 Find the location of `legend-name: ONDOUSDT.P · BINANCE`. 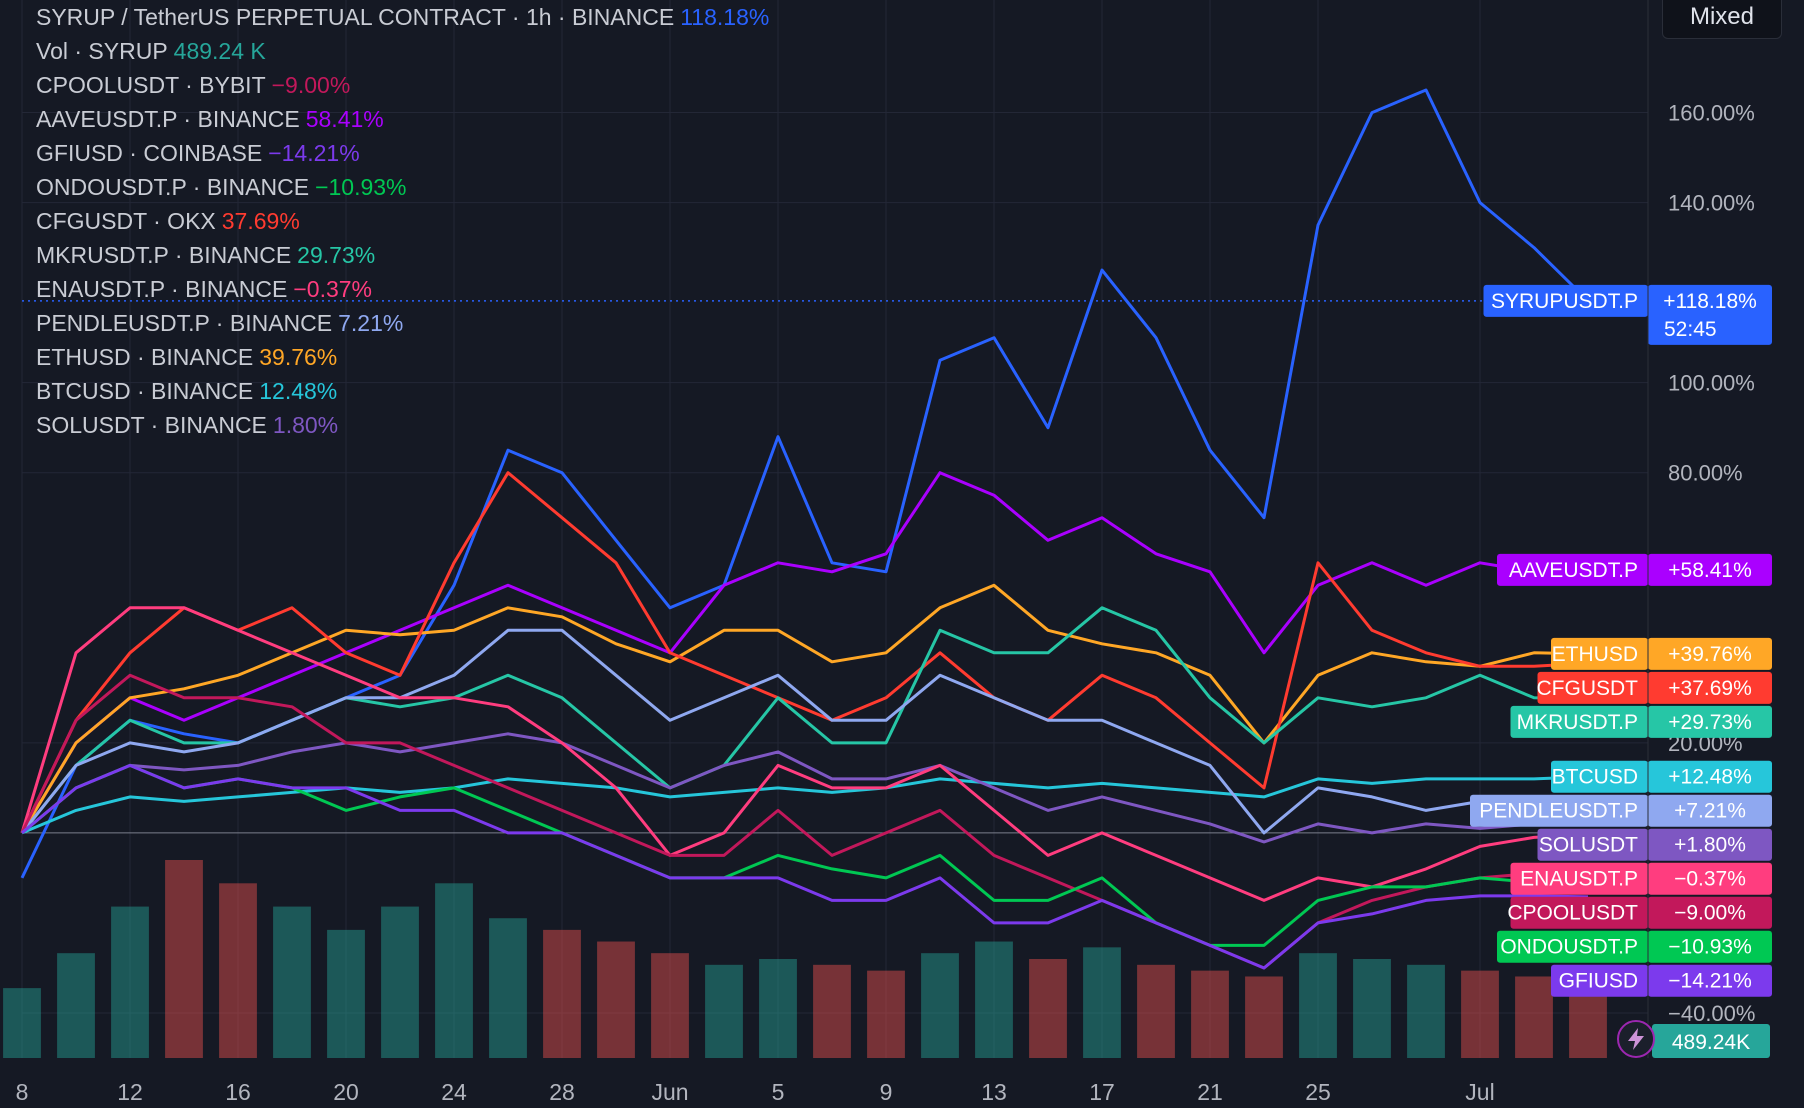

legend-name: ONDOUSDT.P · BINANCE is located at coordinates (173, 187).